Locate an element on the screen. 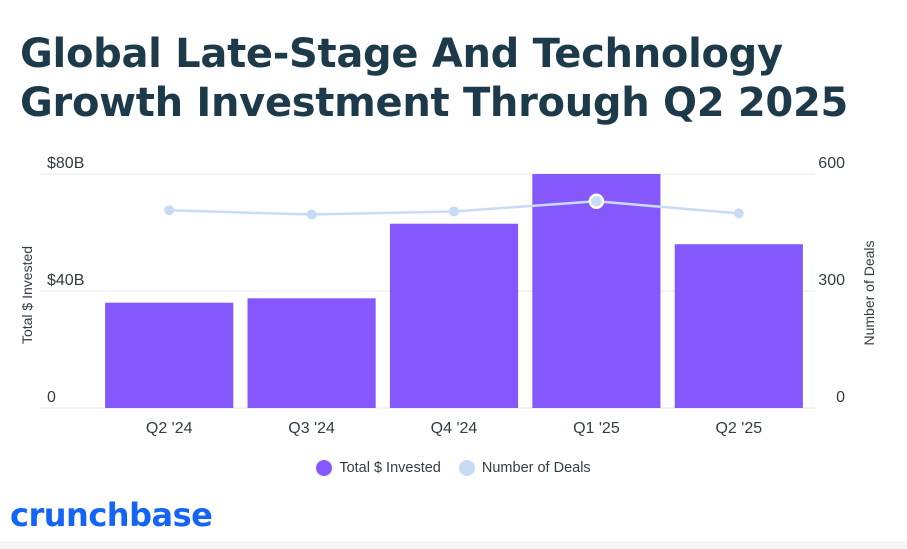  x-tick-label: Q1 '25 is located at coordinates (596, 428).